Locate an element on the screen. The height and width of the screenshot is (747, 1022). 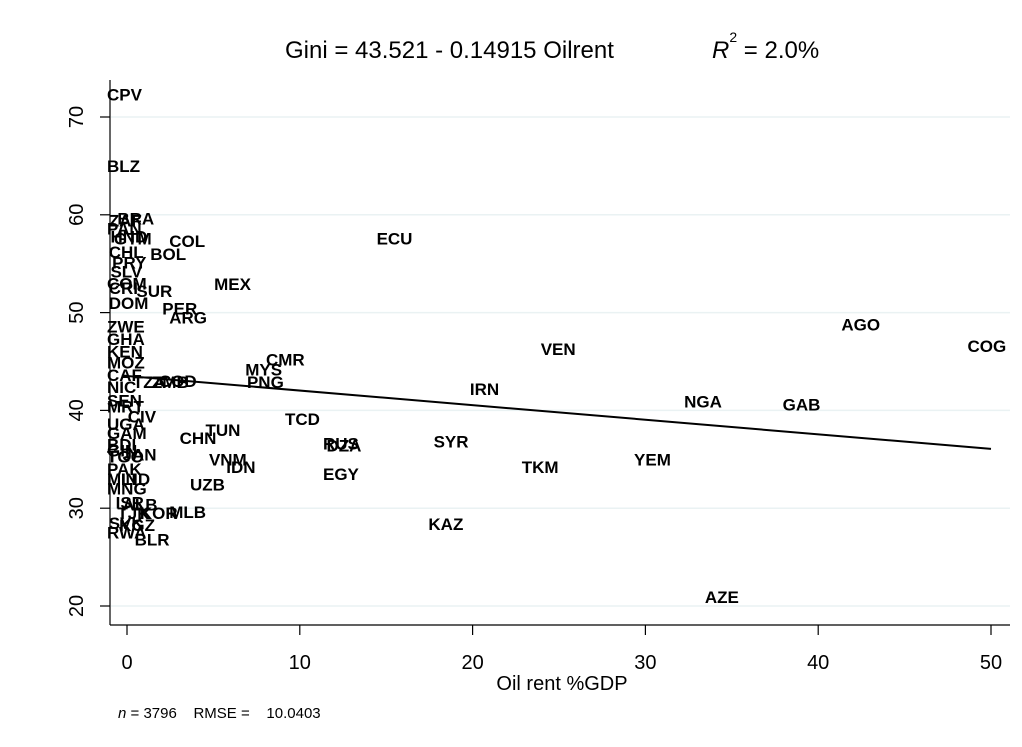
x-tick-label: 0 is located at coordinates (126, 663).